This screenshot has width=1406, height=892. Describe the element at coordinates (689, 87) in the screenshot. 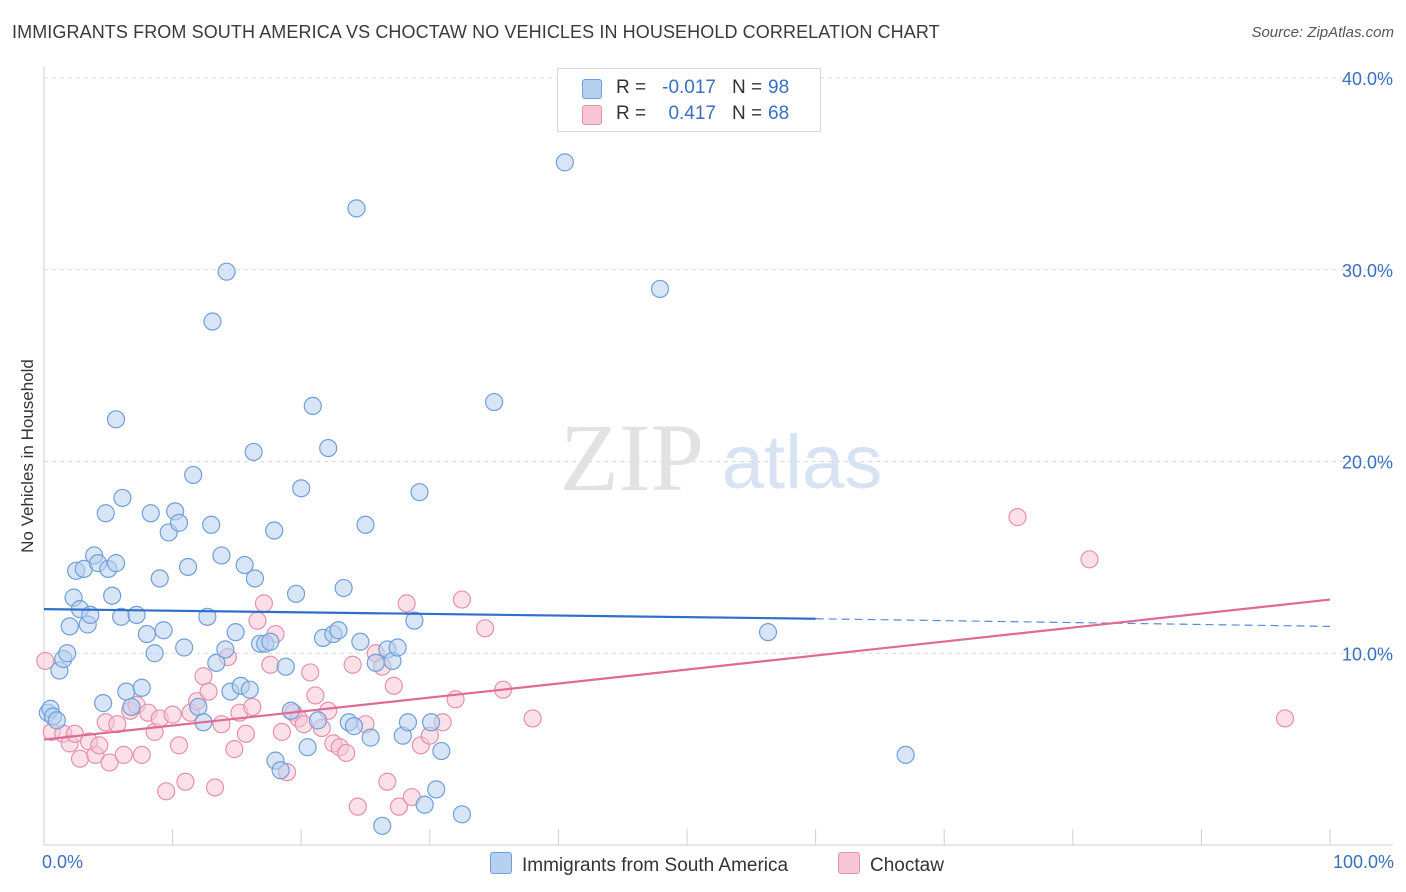

I see `legend-r-value: -0.017` at that location.